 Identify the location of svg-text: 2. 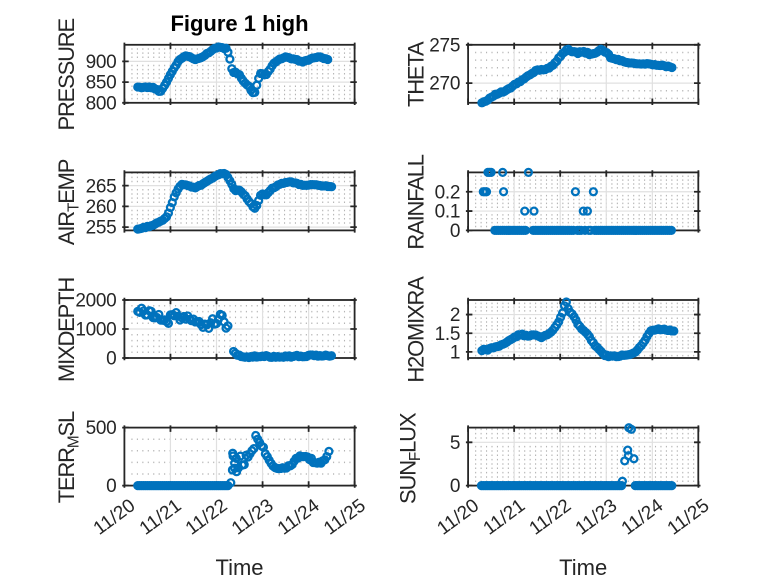
(455, 315).